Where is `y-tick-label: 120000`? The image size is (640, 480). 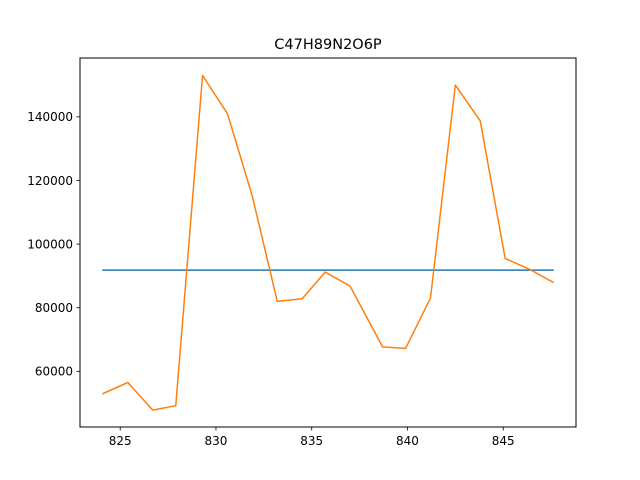
y-tick-label: 120000 is located at coordinates (50, 181).